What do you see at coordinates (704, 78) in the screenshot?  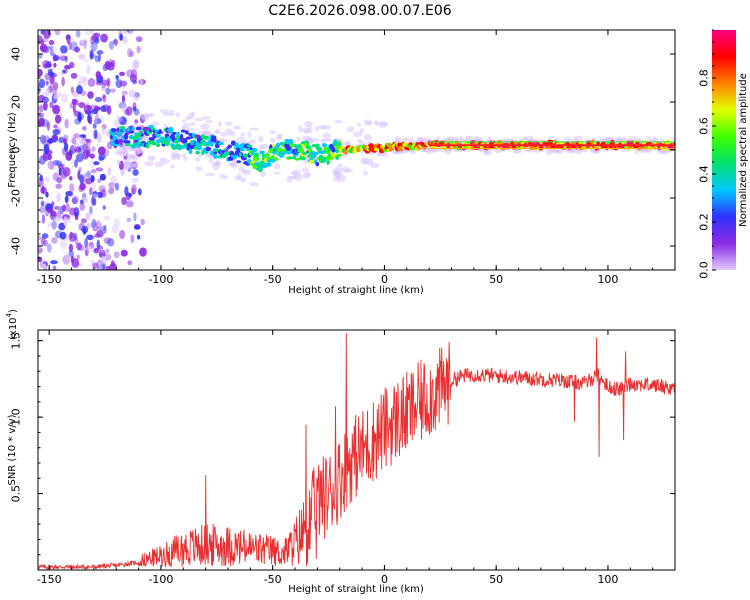 I see `colorbar-tick-label: 0.8` at bounding box center [704, 78].